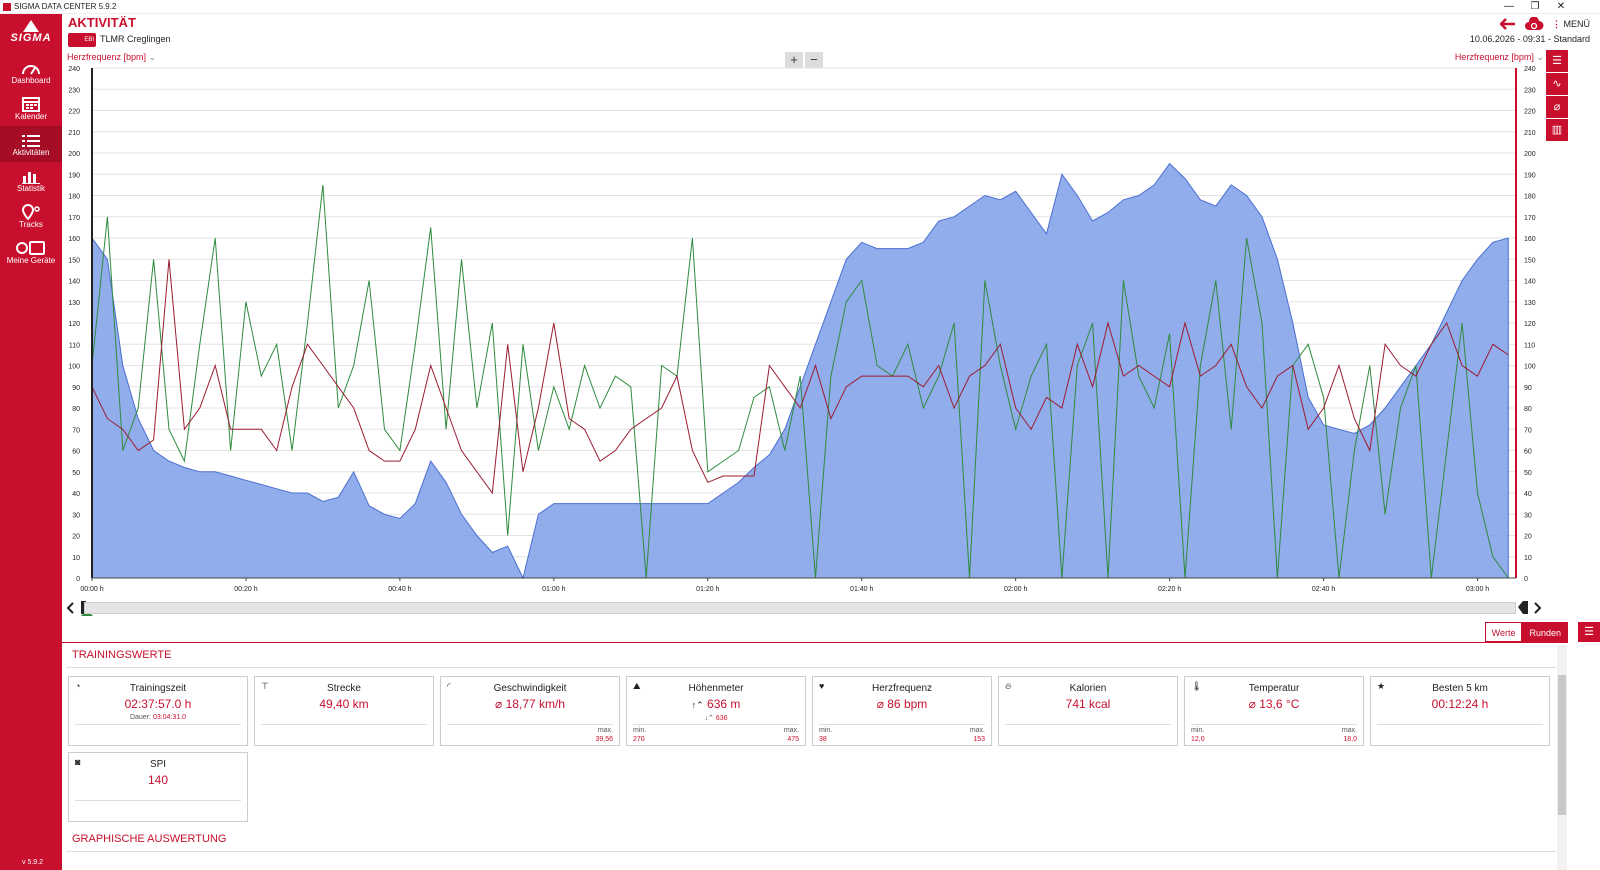 This screenshot has height=870, width=1600. What do you see at coordinates (1528, 430) in the screenshot?
I see `y-tick-label-right: 70` at bounding box center [1528, 430].